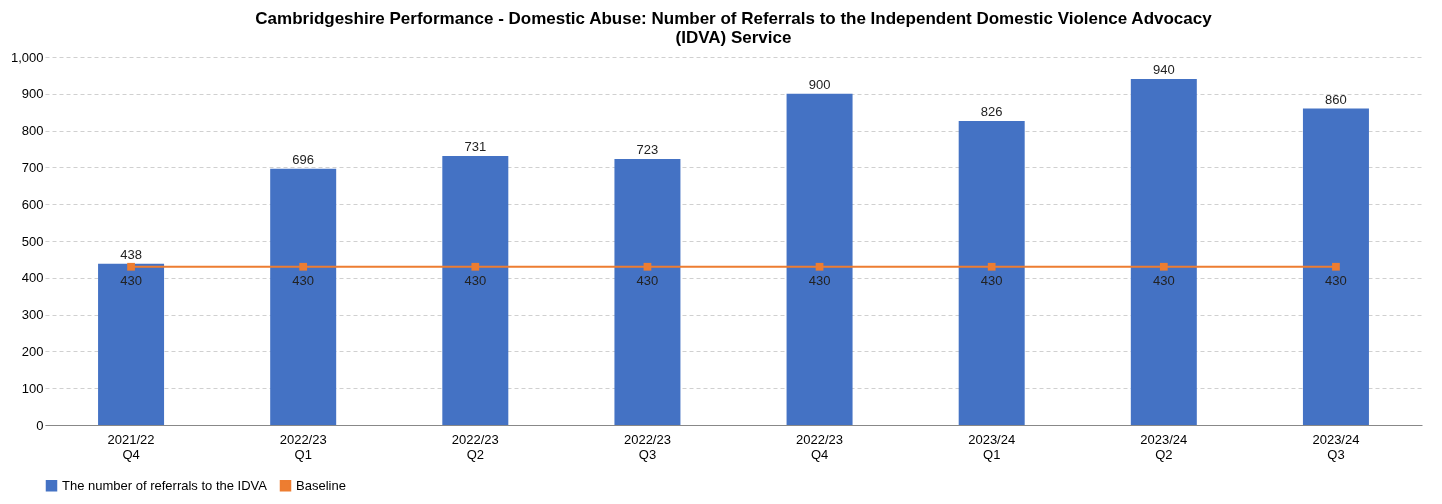 The height and width of the screenshot is (504, 1442). What do you see at coordinates (475, 446) in the screenshot?
I see `x-tick-label: 2022/23 Q2` at bounding box center [475, 446].